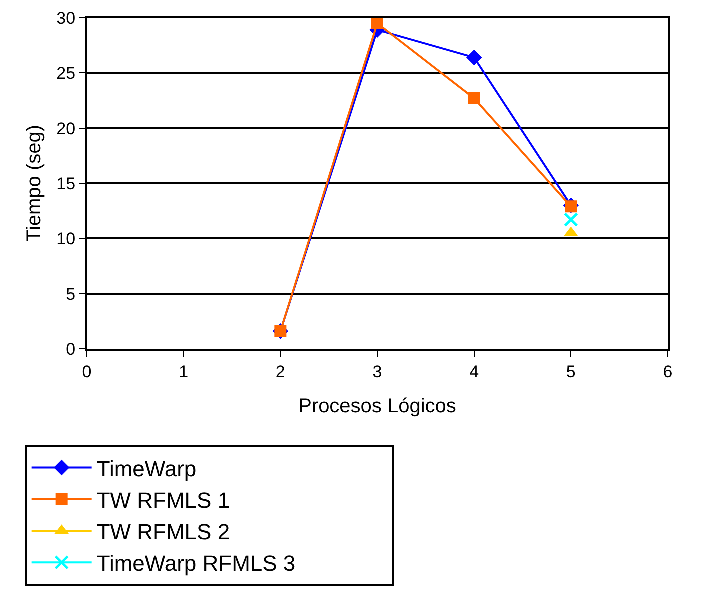 The height and width of the screenshot is (598, 708). I want to click on legend-label: TimeWarp, so click(146, 469).